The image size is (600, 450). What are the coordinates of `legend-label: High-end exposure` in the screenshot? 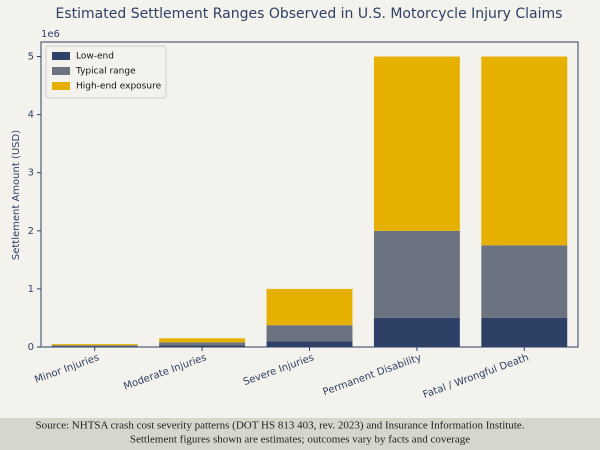 It's located at (119, 87).